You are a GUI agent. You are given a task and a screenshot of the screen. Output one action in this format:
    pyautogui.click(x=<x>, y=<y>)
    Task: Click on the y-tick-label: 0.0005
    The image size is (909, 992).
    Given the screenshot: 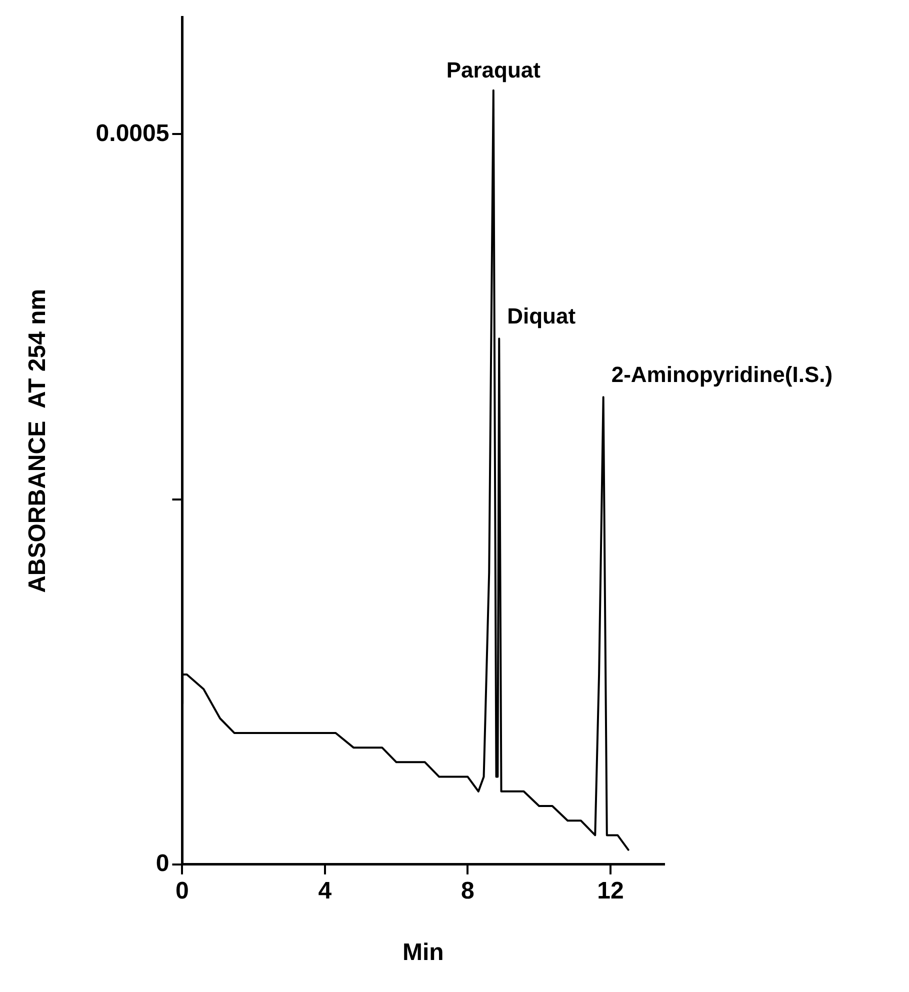 What is the action you would take?
    pyautogui.click(x=133, y=133)
    